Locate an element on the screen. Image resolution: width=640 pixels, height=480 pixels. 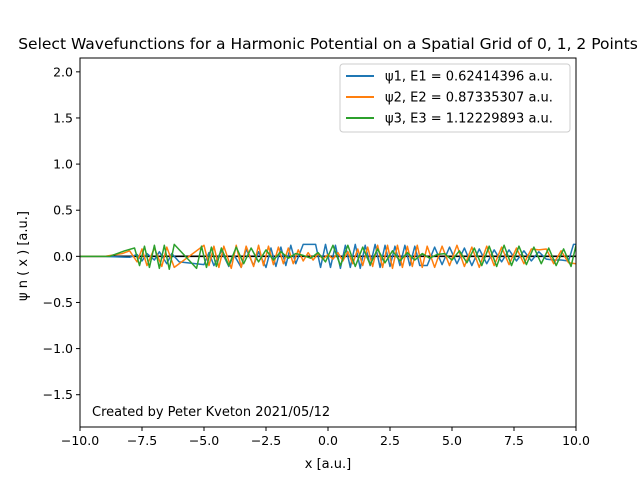
y-tick-label: 2.0 is located at coordinates (63, 71).